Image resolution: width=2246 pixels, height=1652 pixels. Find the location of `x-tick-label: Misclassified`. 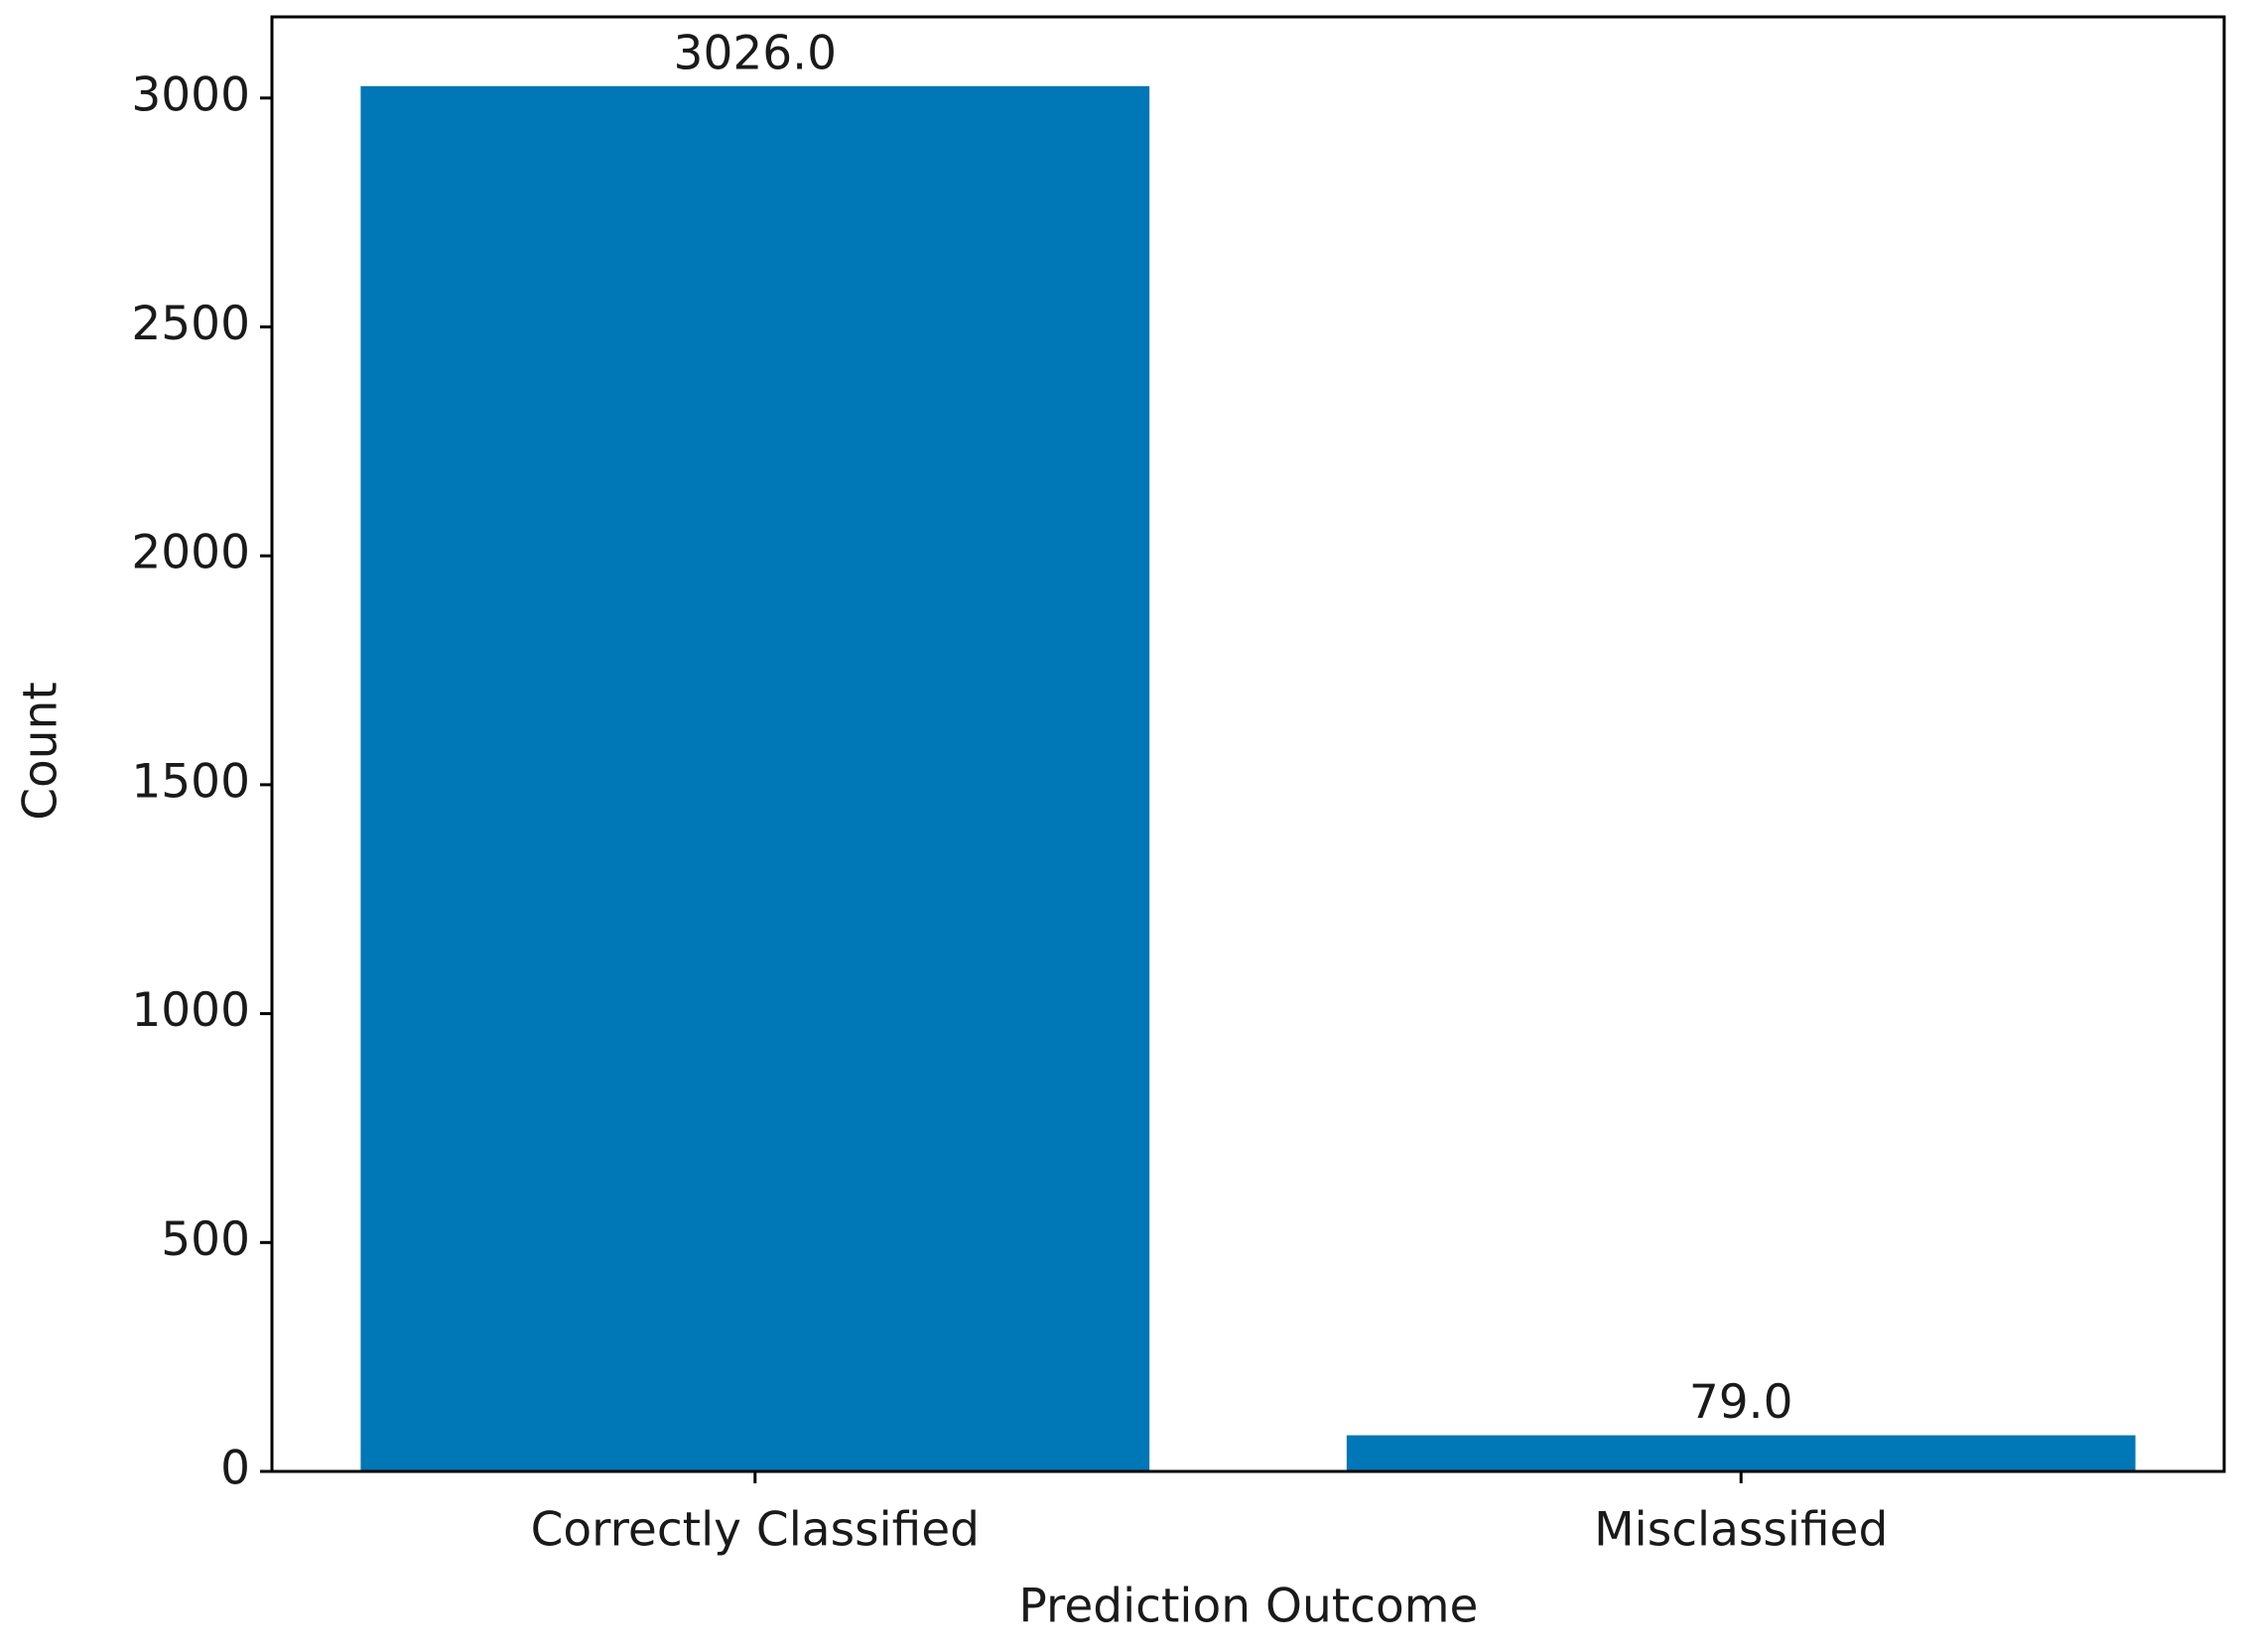

x-tick-label: Misclassified is located at coordinates (1741, 1530).